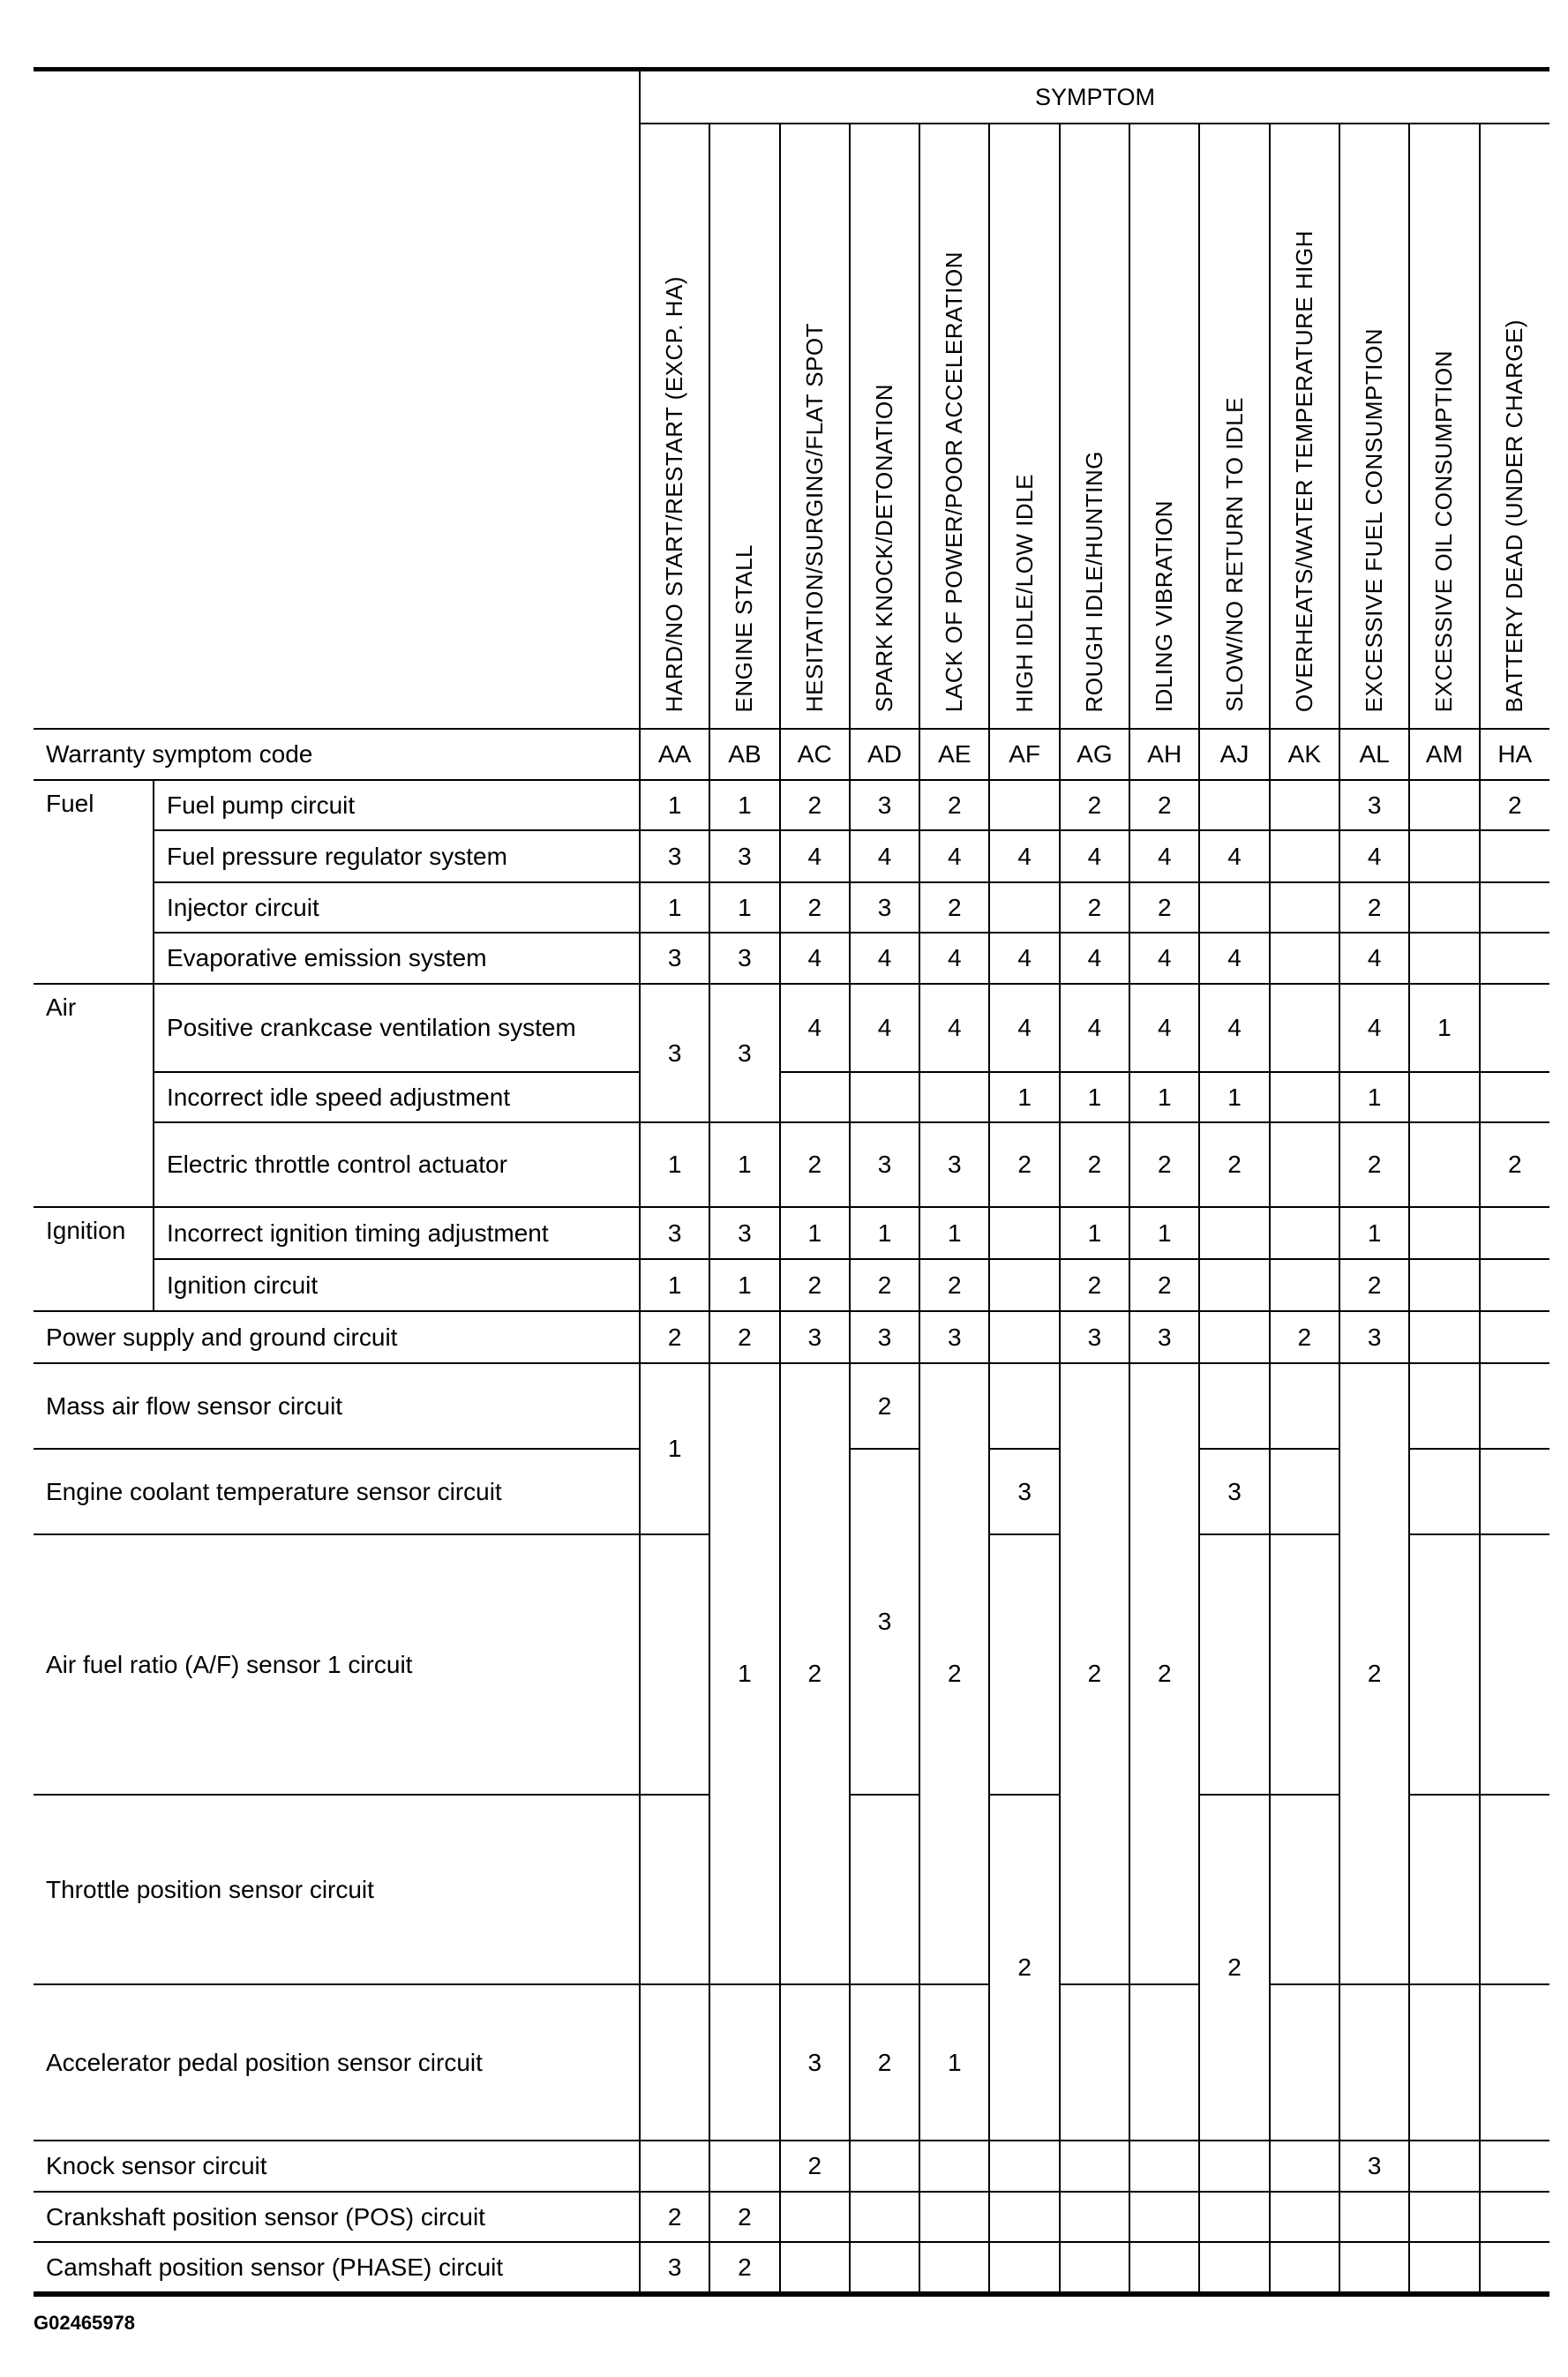 Image resolution: width=1568 pixels, height=2377 pixels. Describe the element at coordinates (955, 754) in the screenshot. I see `warranty-code: AE` at that location.